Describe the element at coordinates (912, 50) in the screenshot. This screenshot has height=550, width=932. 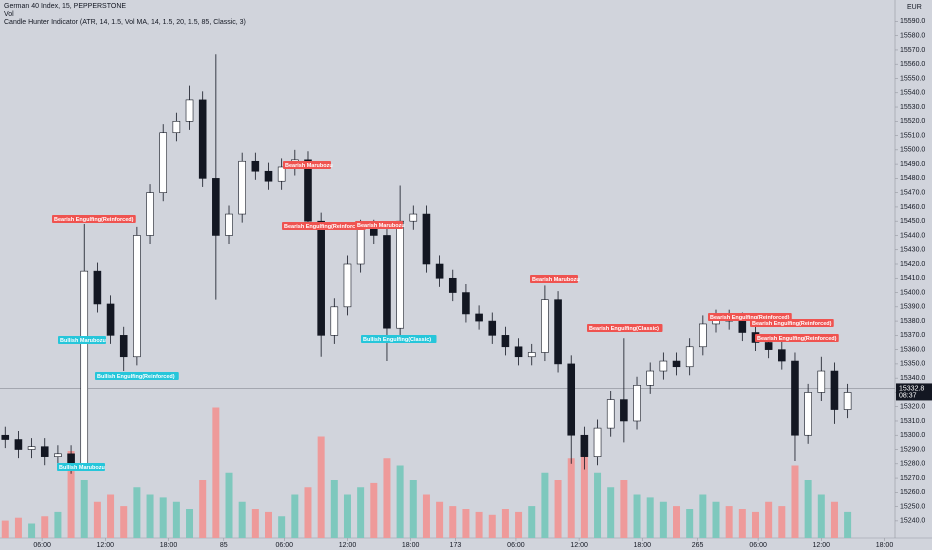
I see `y-tick-label: 15570.0` at that location.